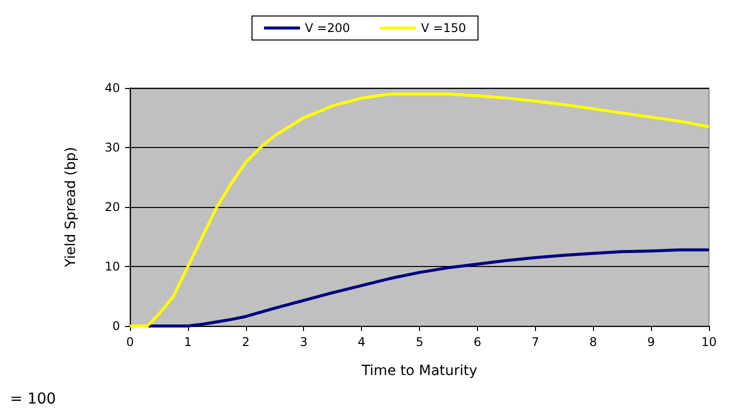 This screenshot has width=730, height=416. I want to click on y-tick-label: 0, so click(116, 326).